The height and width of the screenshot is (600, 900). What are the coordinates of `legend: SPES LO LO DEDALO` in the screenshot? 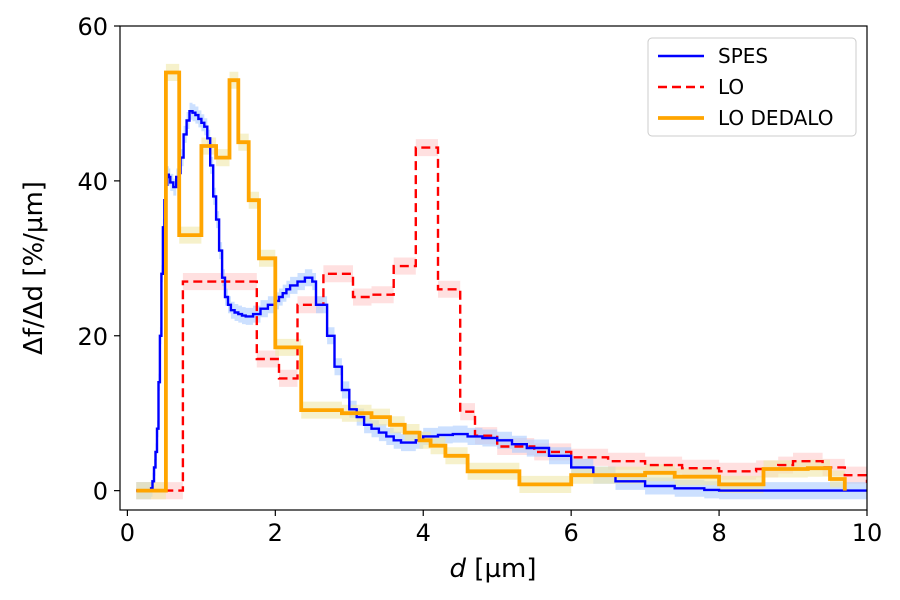 It's located at (752, 87).